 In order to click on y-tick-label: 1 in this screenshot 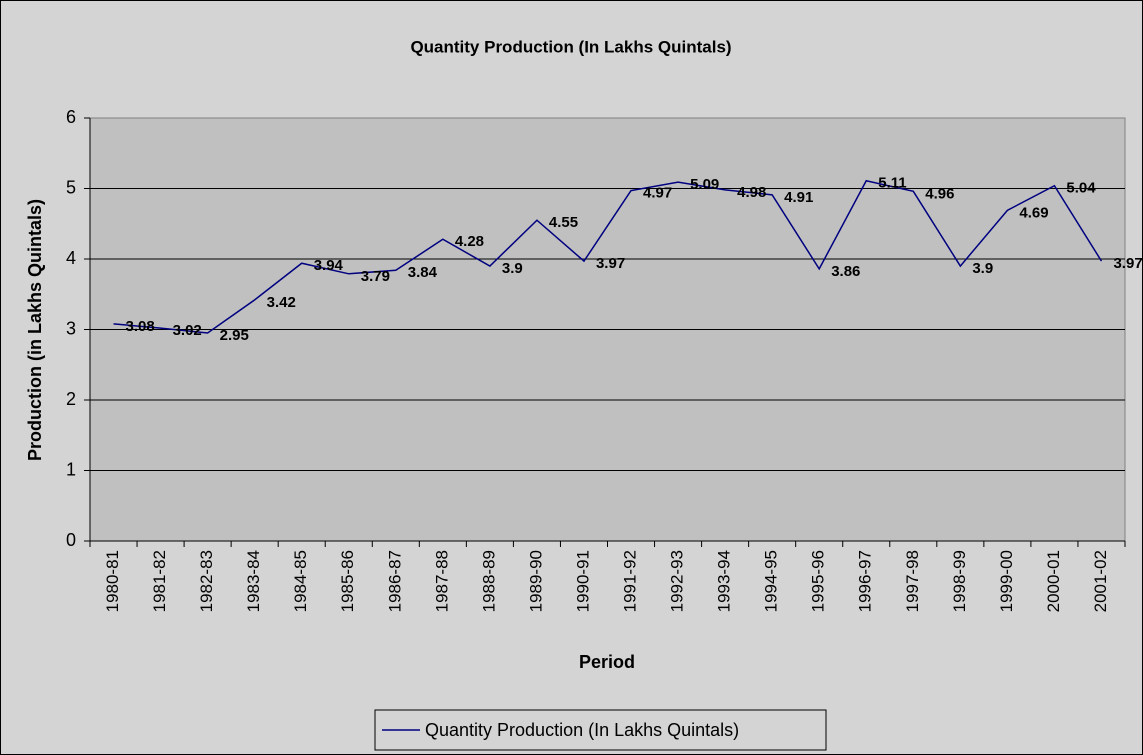, I will do `click(71, 469)`.